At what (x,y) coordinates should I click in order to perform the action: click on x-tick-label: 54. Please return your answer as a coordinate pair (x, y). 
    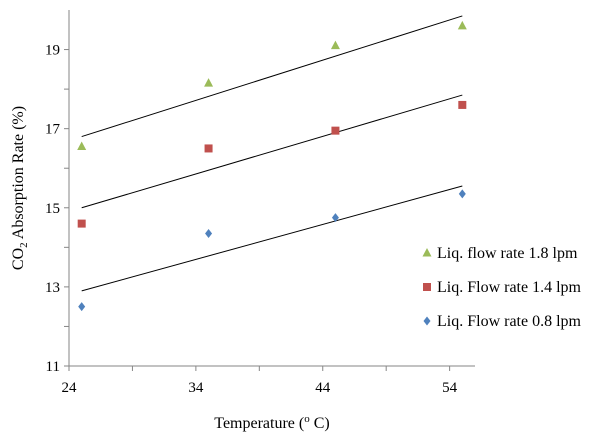
    Looking at the image, I should click on (450, 388).